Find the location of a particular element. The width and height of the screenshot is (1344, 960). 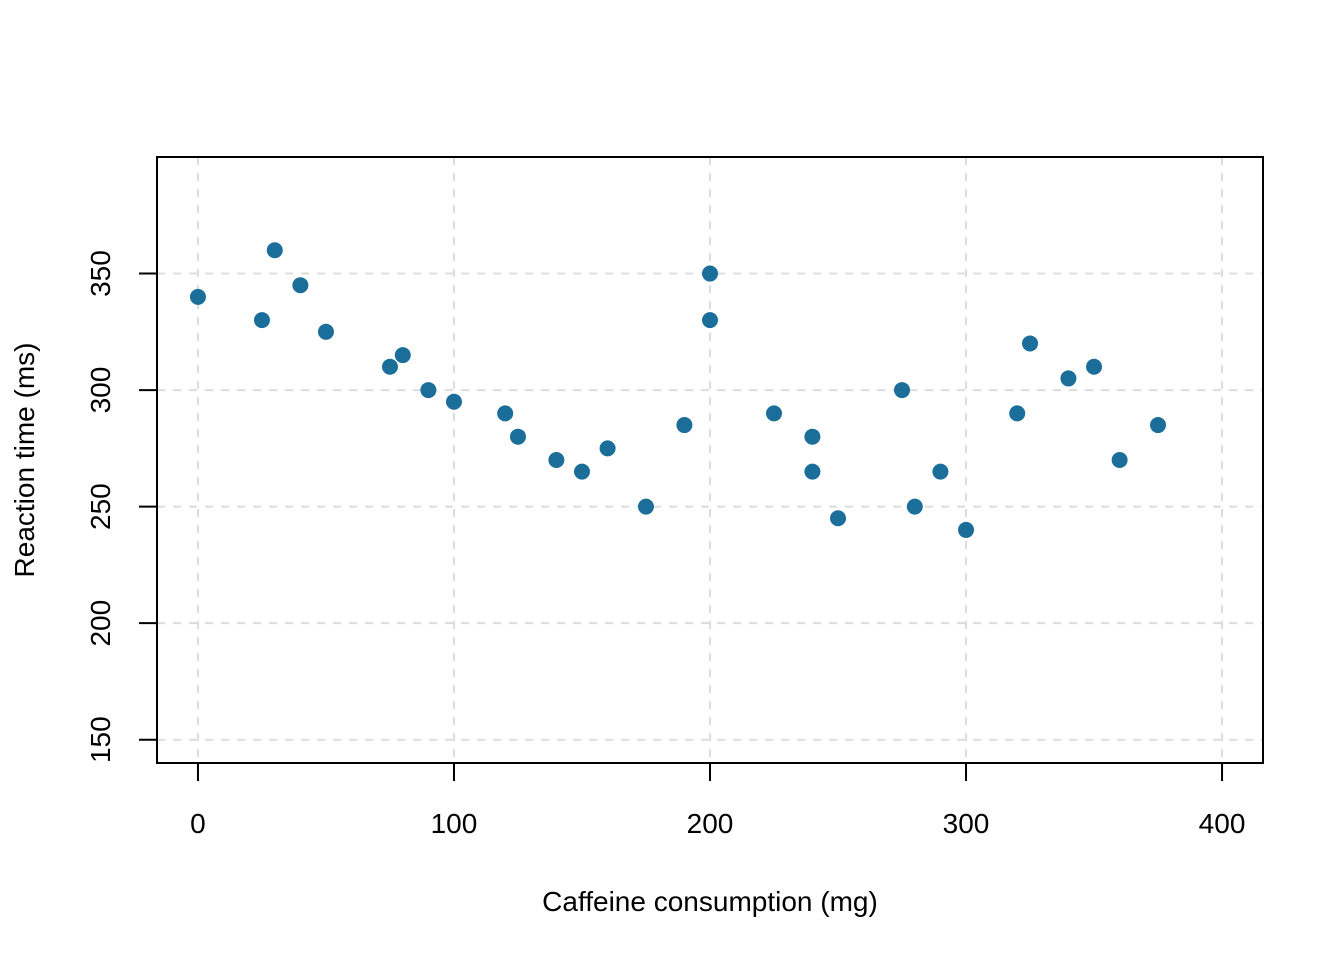

x-tick-label: 200 is located at coordinates (710, 823).